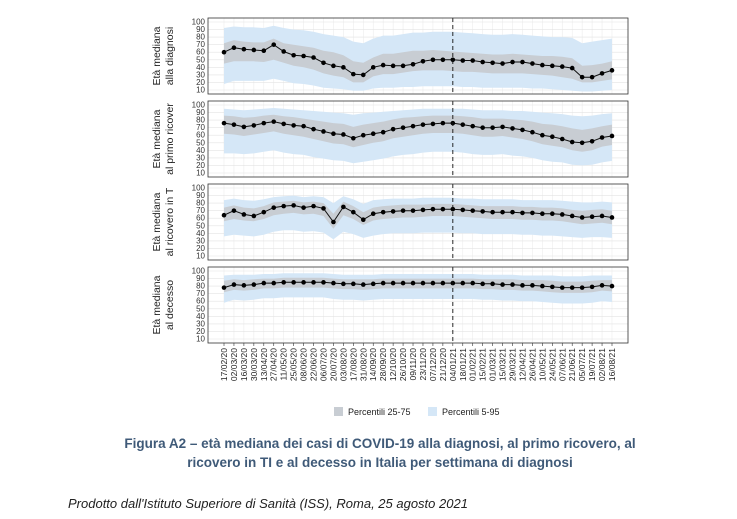 This screenshot has width=737, height=519. I want to click on x-tick-label: 22/06/20, so click(314, 364).